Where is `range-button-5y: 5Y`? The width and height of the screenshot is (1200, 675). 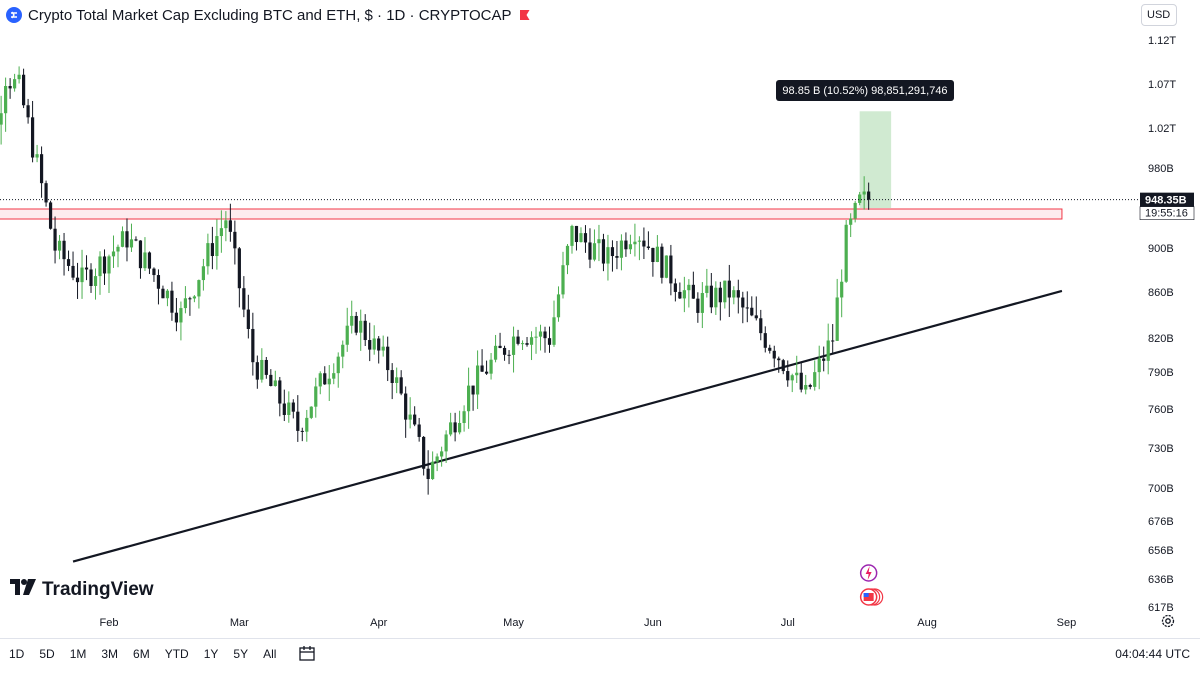 range-button-5y: 5Y is located at coordinates (241, 654).